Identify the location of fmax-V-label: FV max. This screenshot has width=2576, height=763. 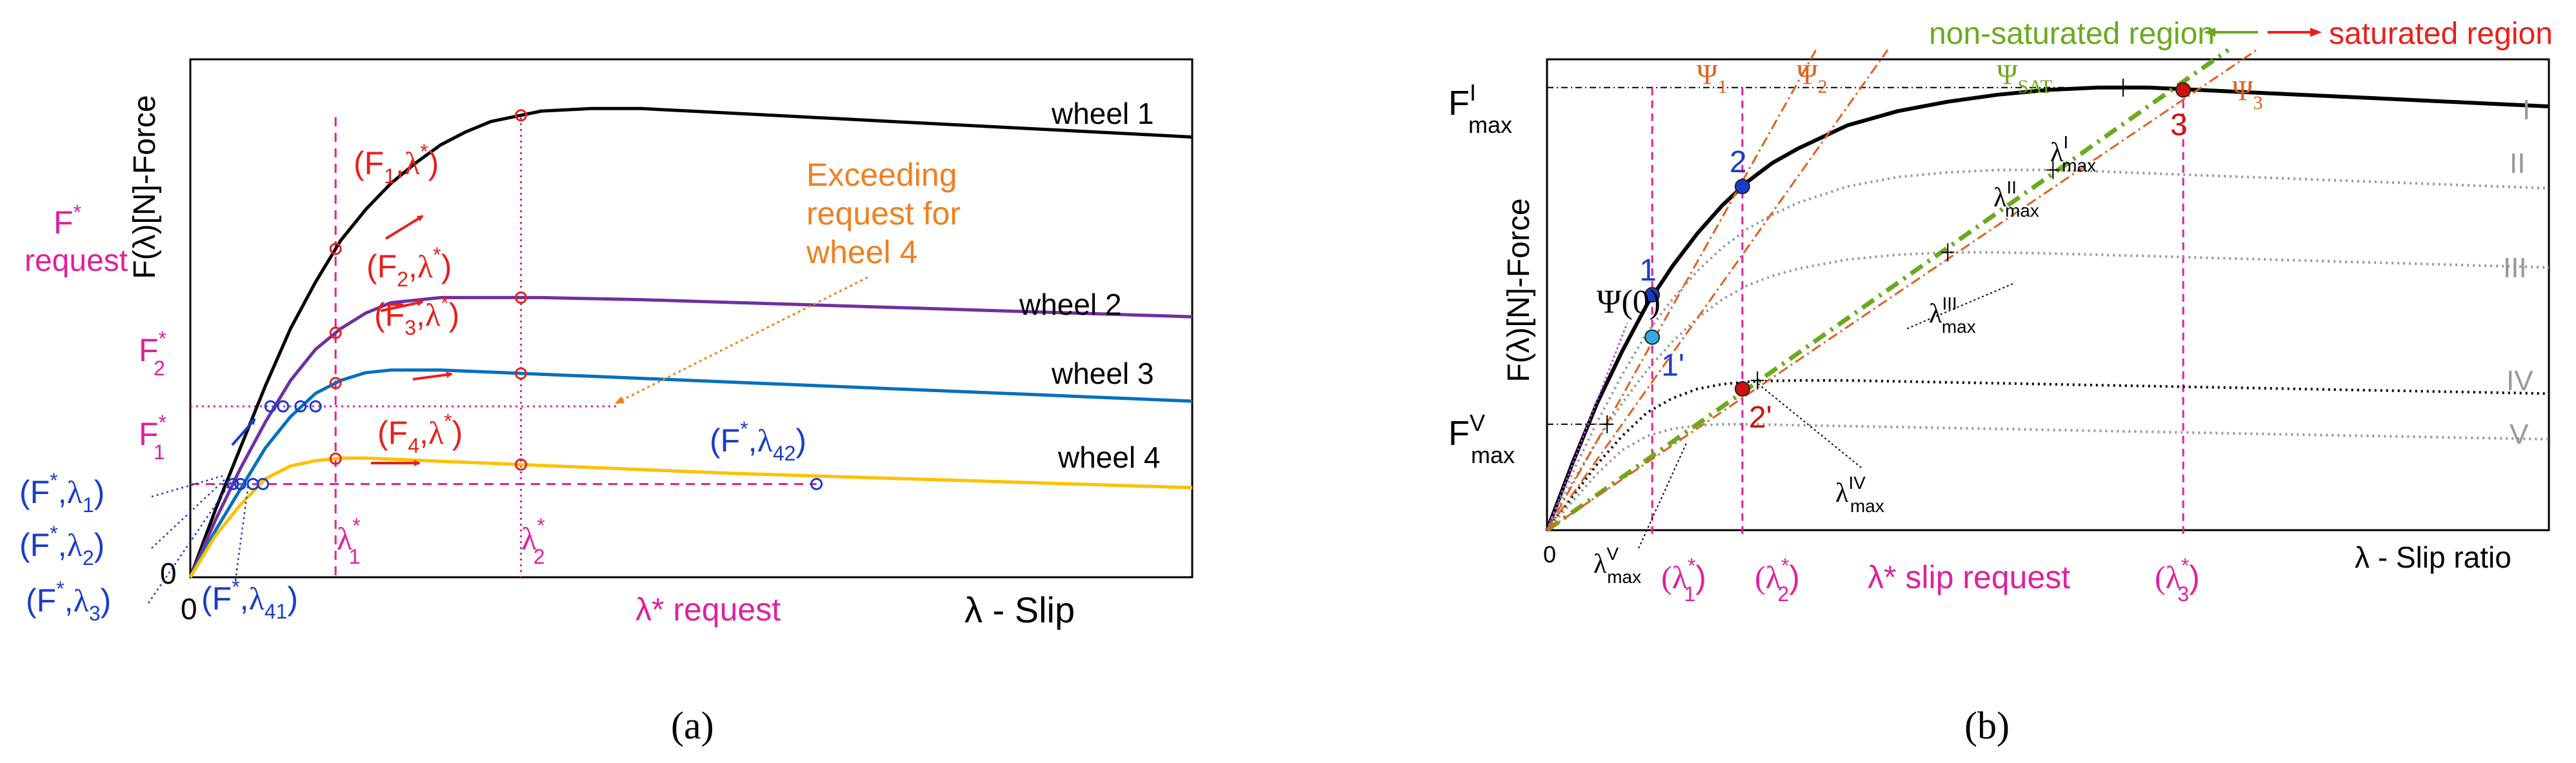
(1481, 439).